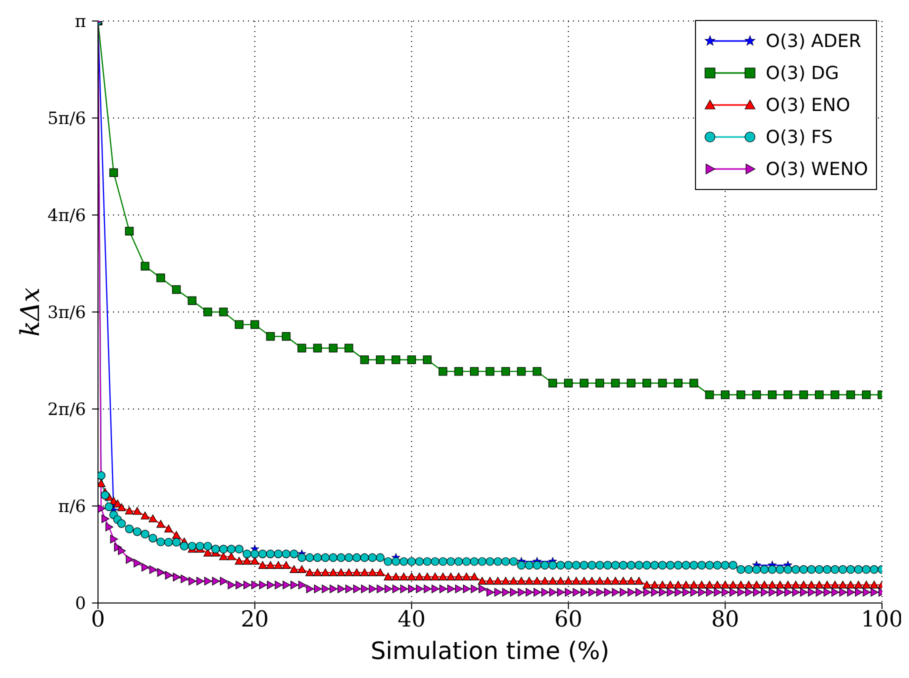 This screenshot has width=909, height=678. What do you see at coordinates (80, 22) in the screenshot?
I see `y-tick-label: π` at bounding box center [80, 22].